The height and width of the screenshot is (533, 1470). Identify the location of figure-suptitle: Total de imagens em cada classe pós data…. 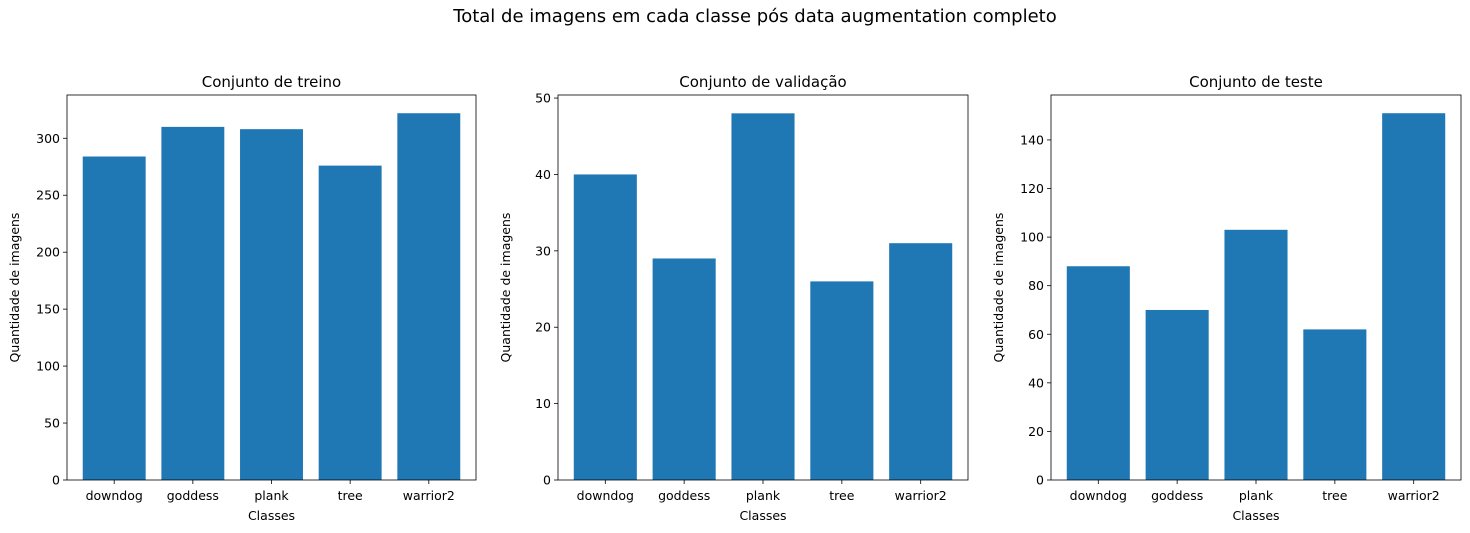
(755, 16).